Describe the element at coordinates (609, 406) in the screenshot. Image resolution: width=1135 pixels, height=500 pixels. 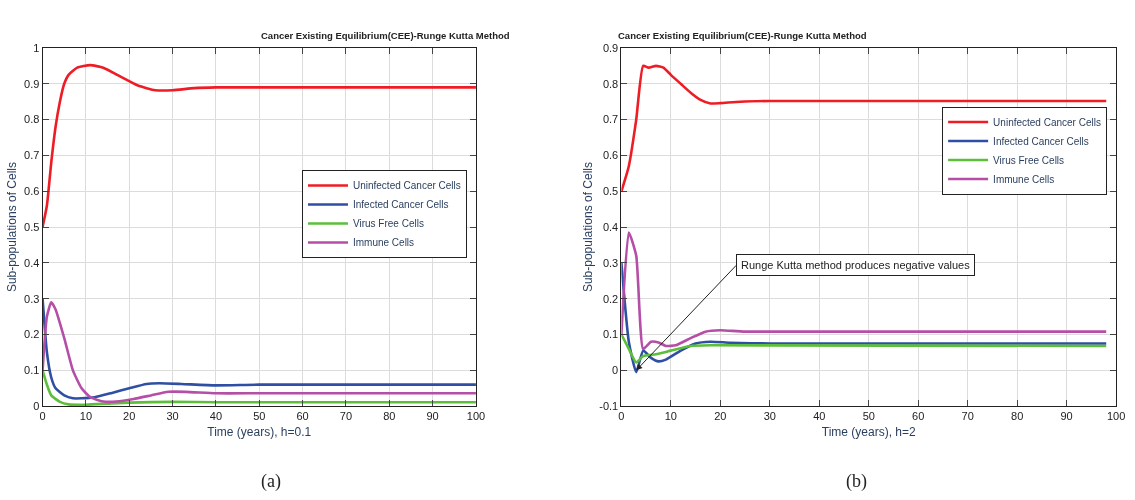
I see `y-tick-label: -0.1` at that location.